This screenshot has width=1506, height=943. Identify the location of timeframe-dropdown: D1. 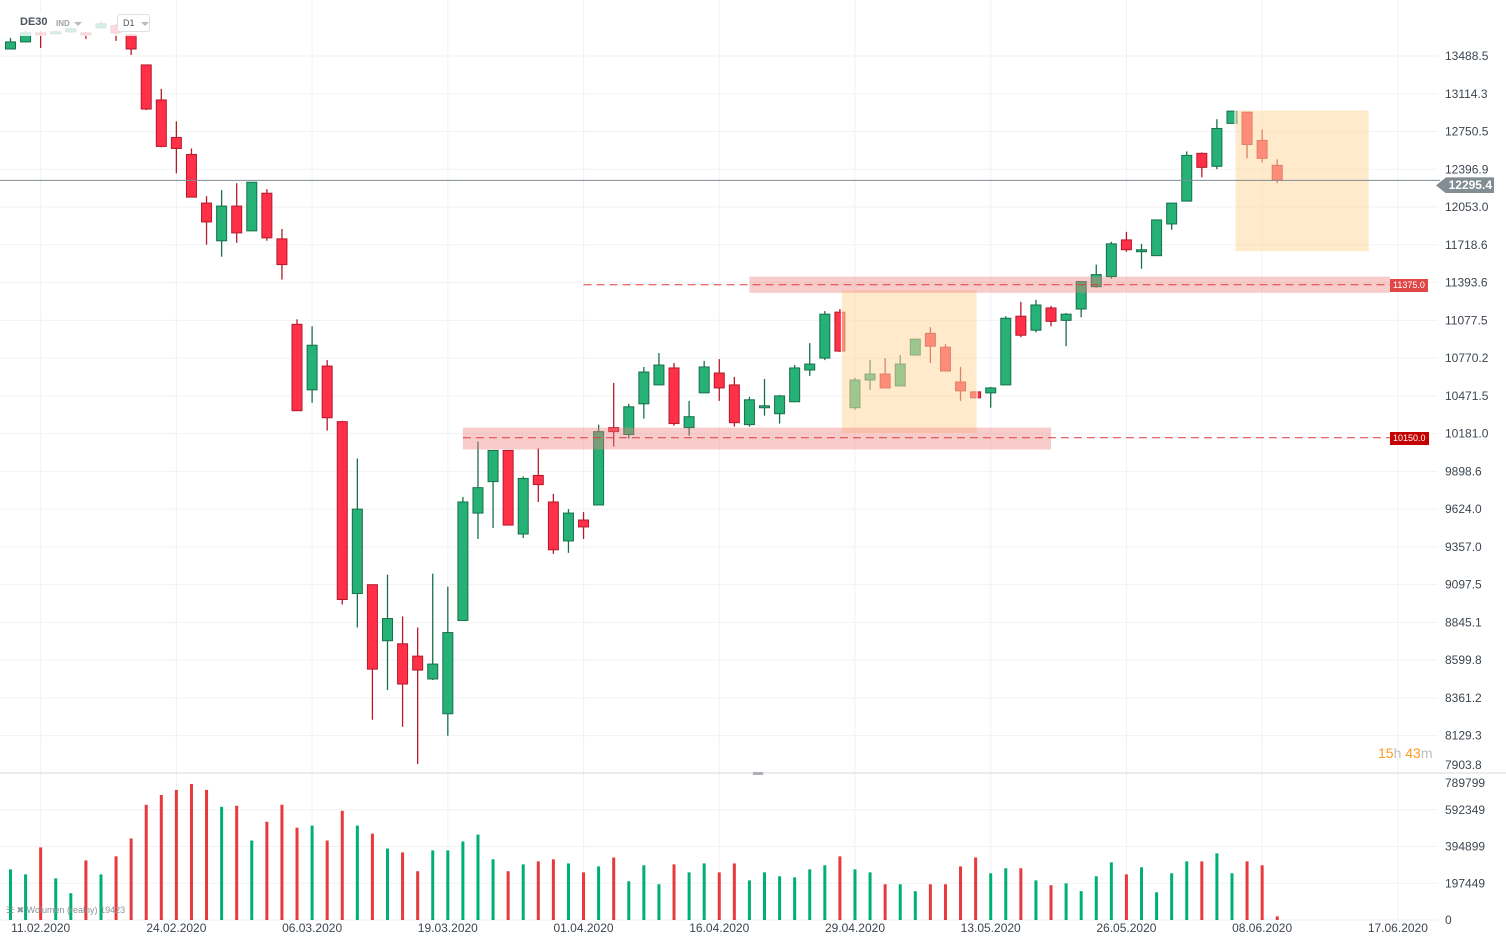
(133, 23).